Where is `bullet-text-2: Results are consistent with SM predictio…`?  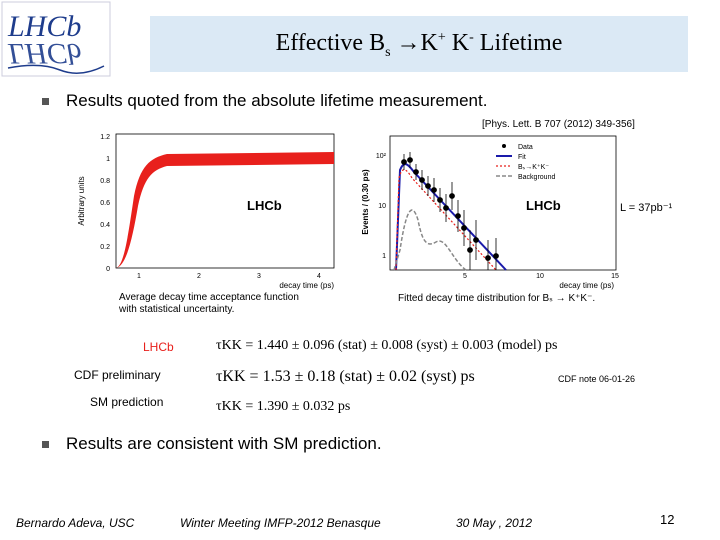 bullet-text-2: Results are consistent with SM predictio… is located at coordinates (224, 443).